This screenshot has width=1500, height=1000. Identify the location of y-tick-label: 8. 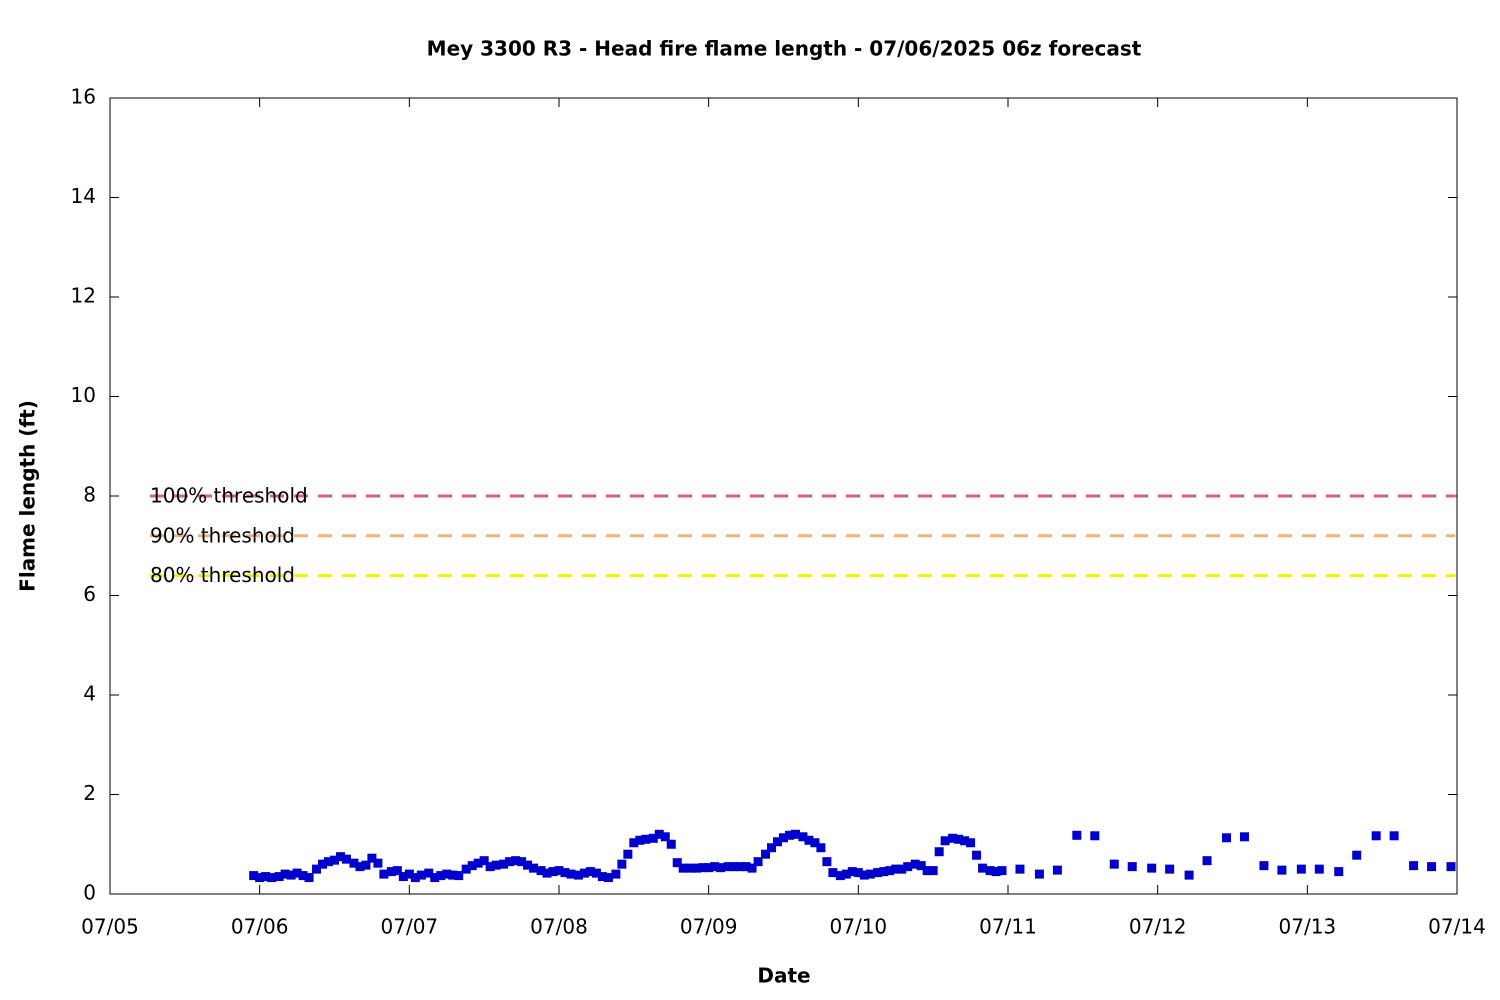
(89, 495).